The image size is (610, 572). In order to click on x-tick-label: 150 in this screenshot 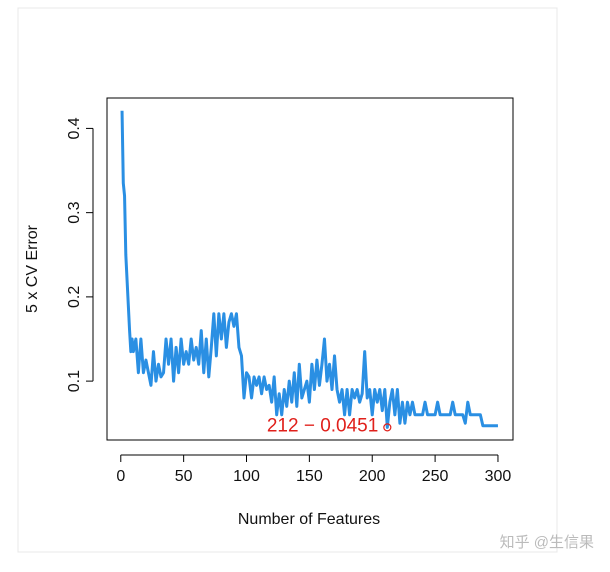, I will do `click(309, 476)`.